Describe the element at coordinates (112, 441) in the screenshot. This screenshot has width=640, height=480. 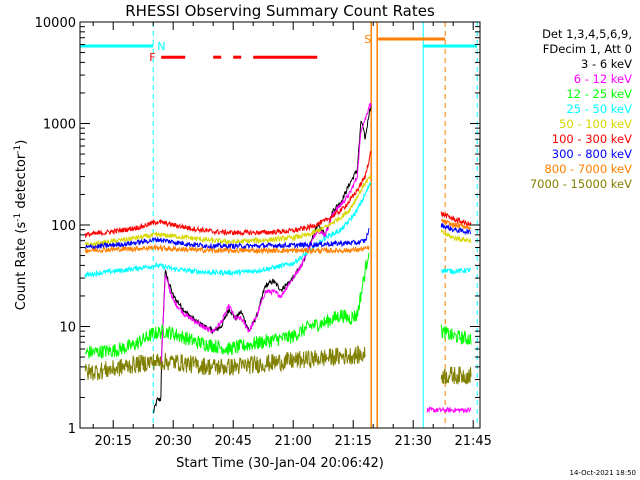
I see `x-tick-label: 20:15` at that location.